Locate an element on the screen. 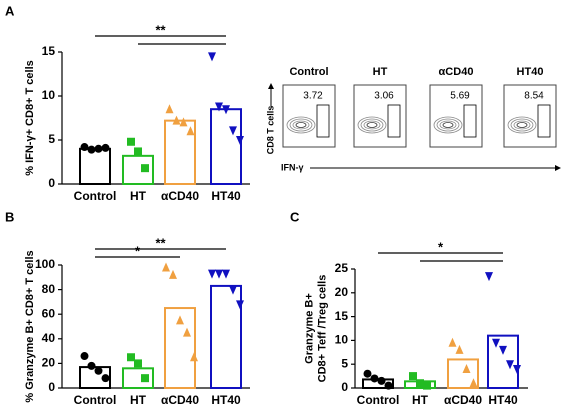  panel-label: A is located at coordinates (10, 10).